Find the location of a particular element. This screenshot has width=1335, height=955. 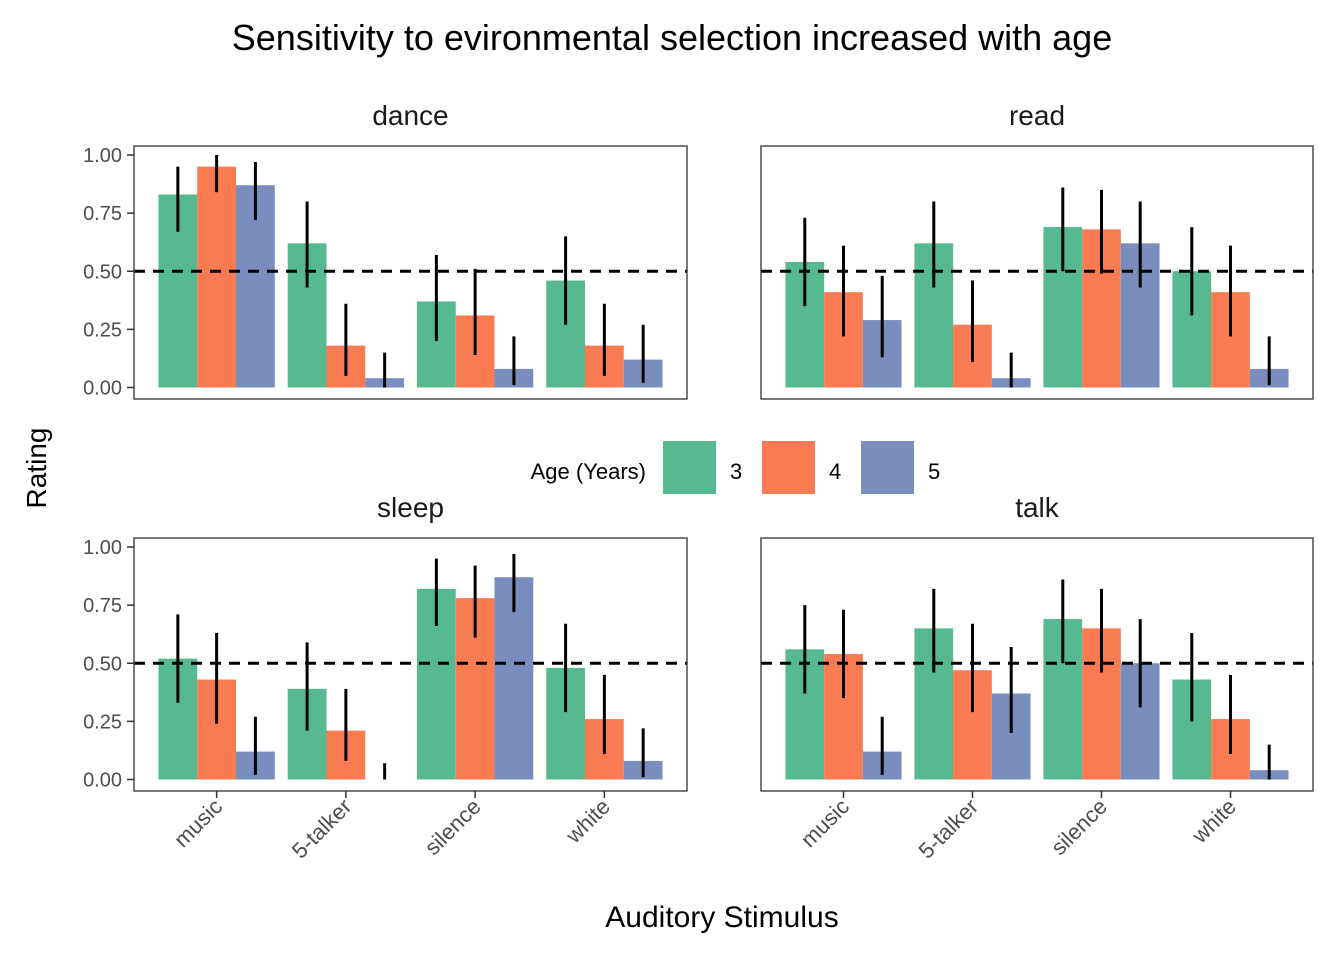

panel-title-read: read is located at coordinates (1037, 115).